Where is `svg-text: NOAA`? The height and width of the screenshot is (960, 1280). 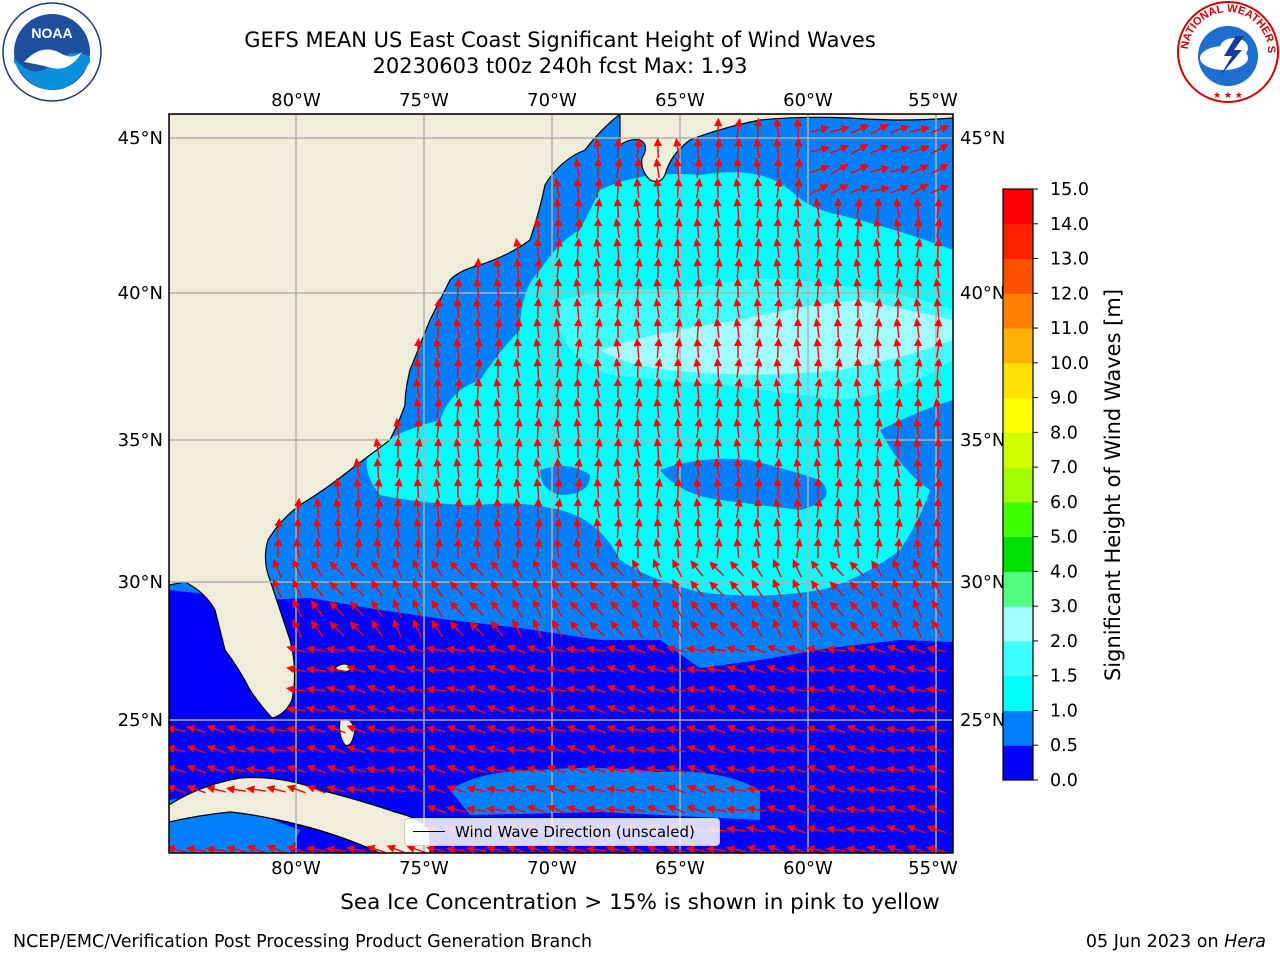
svg-text: NOAA is located at coordinates (51, 33).